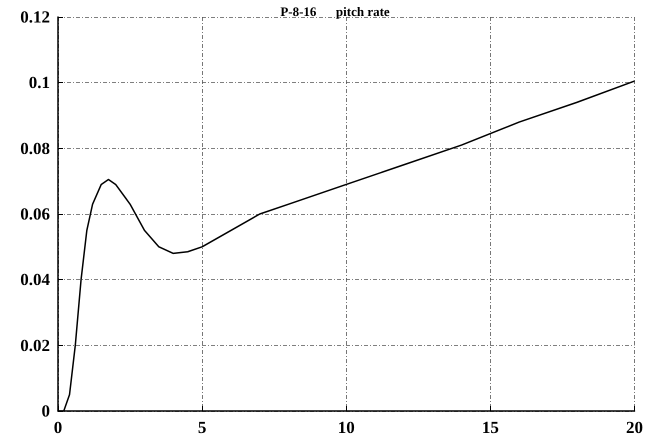 The height and width of the screenshot is (447, 646). Describe the element at coordinates (58, 427) in the screenshot. I see `x-tick-label: 0` at that location.